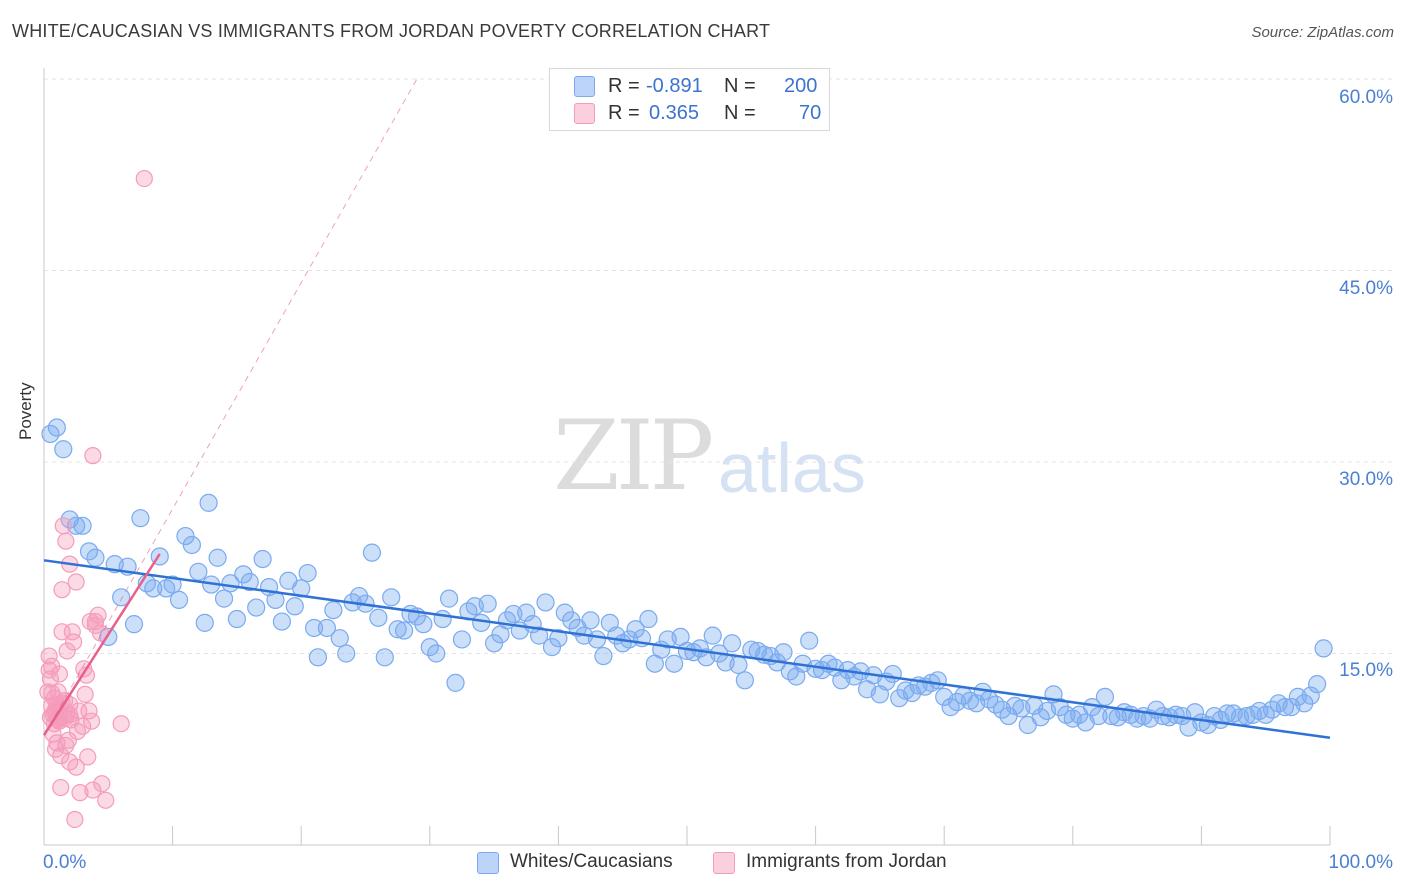  Describe the element at coordinates (1366, 670) in the screenshot. I see `y-tick-label: 15.0%` at that location.